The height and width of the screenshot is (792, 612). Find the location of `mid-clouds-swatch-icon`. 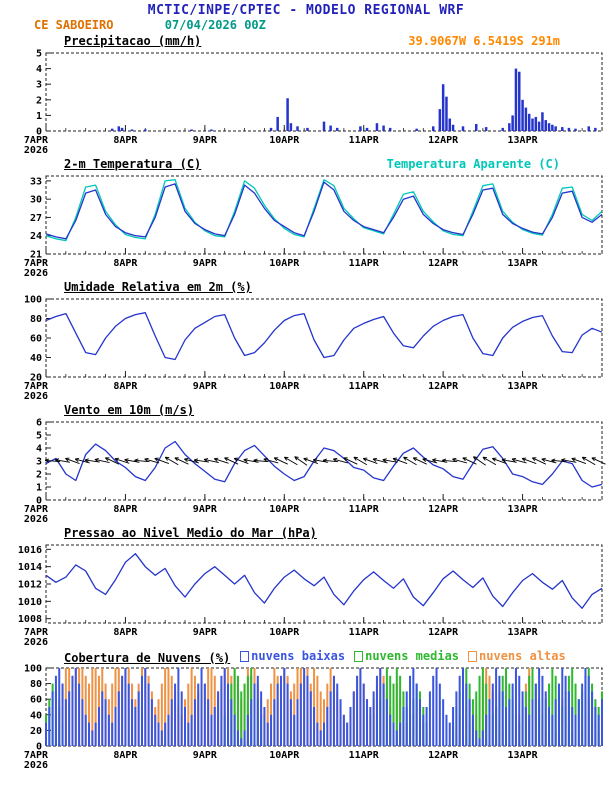

mid-clouds-swatch-icon is located at coordinates (359, 656).